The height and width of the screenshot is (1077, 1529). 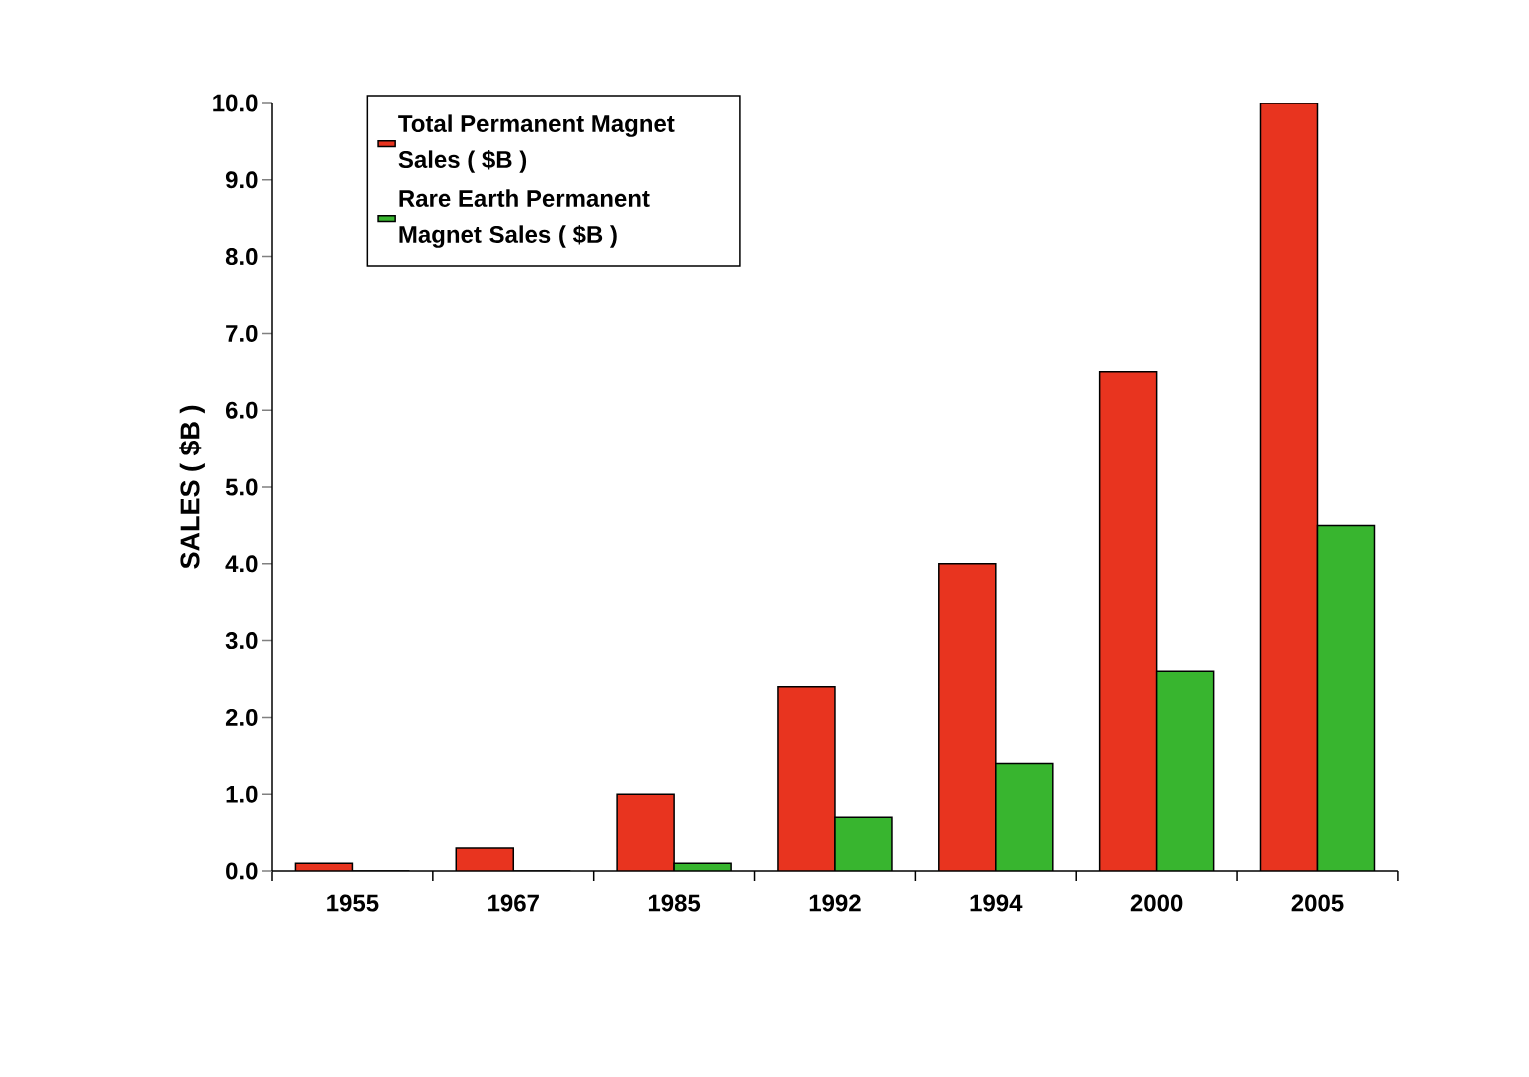 I want to click on y-tick-label: 10.0, so click(x=235, y=103).